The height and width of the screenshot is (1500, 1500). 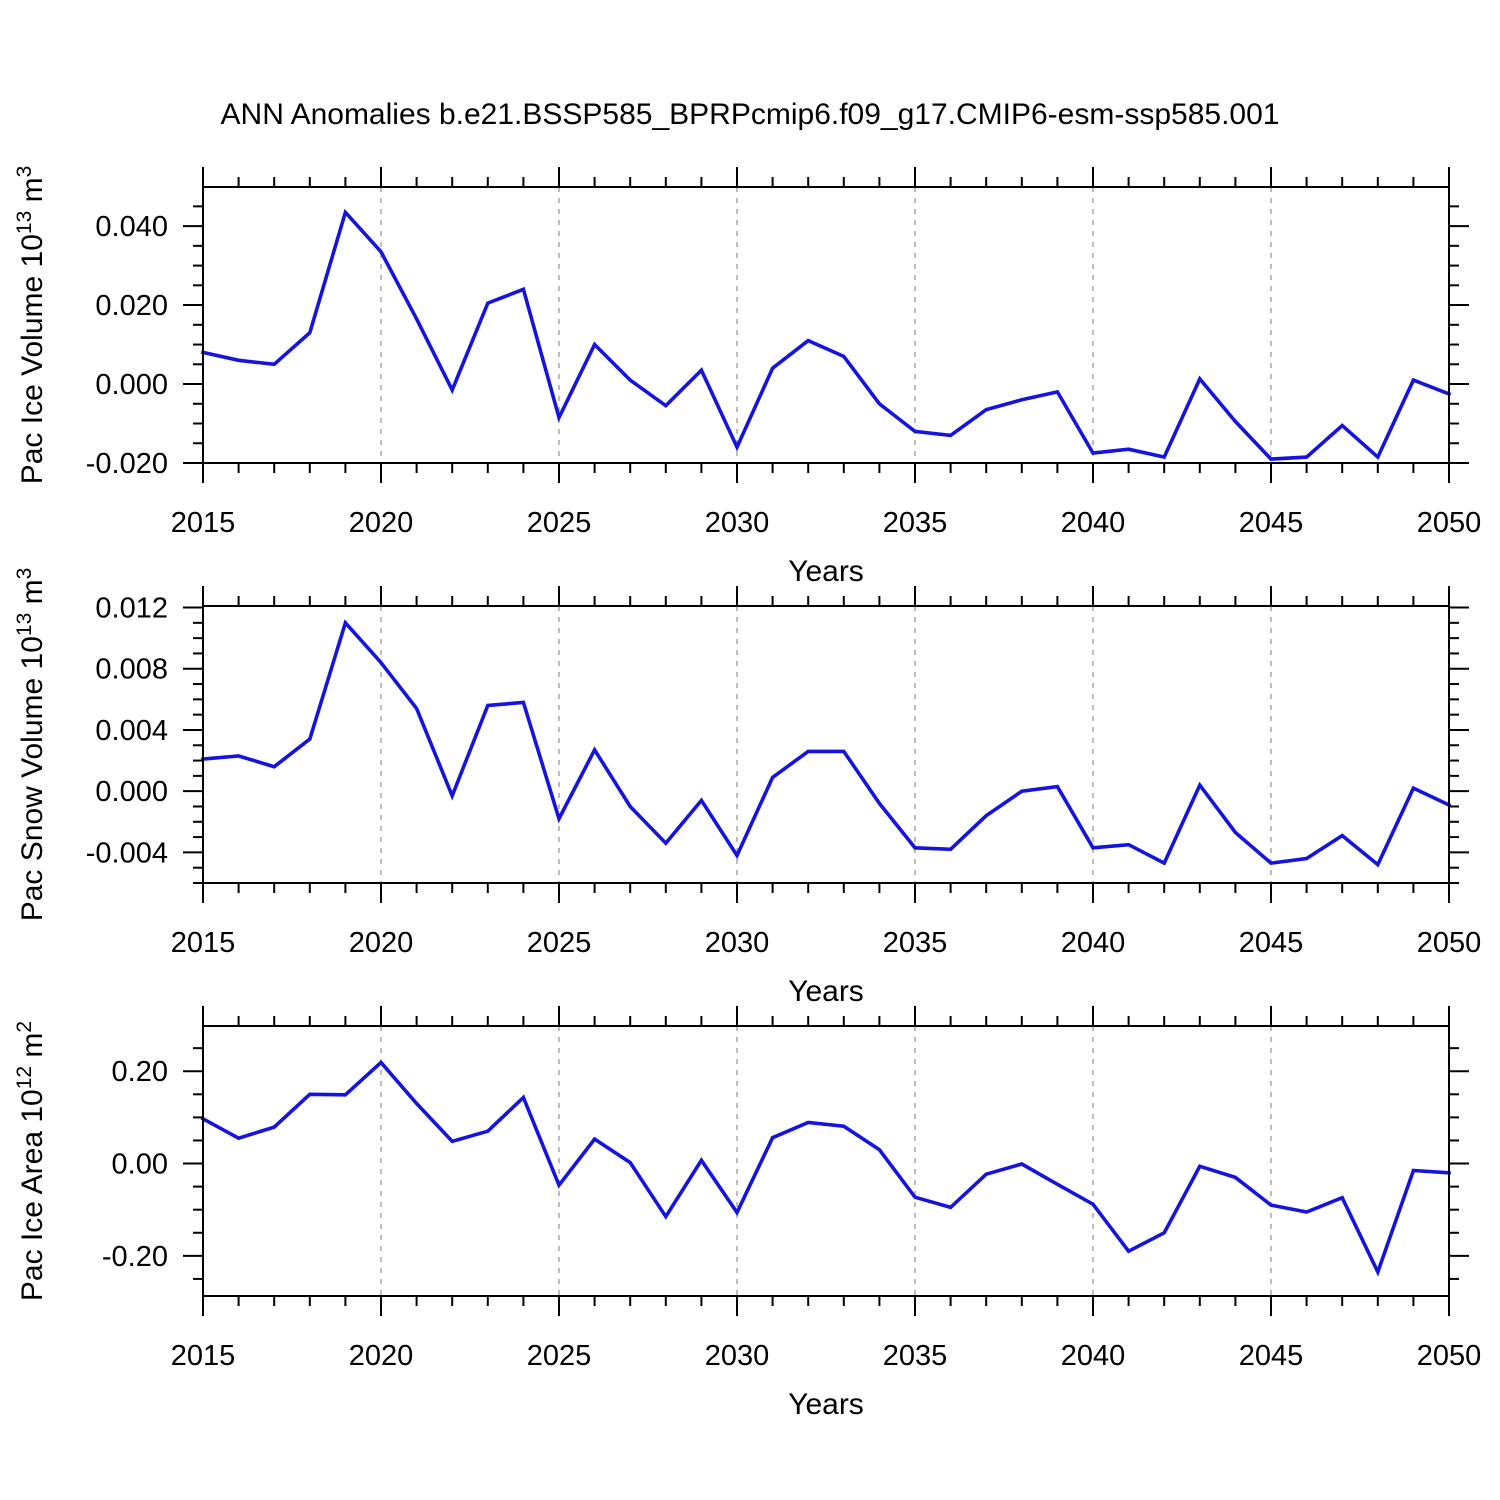 What do you see at coordinates (131, 609) in the screenshot?
I see `y-tick-label: 0.012` at bounding box center [131, 609].